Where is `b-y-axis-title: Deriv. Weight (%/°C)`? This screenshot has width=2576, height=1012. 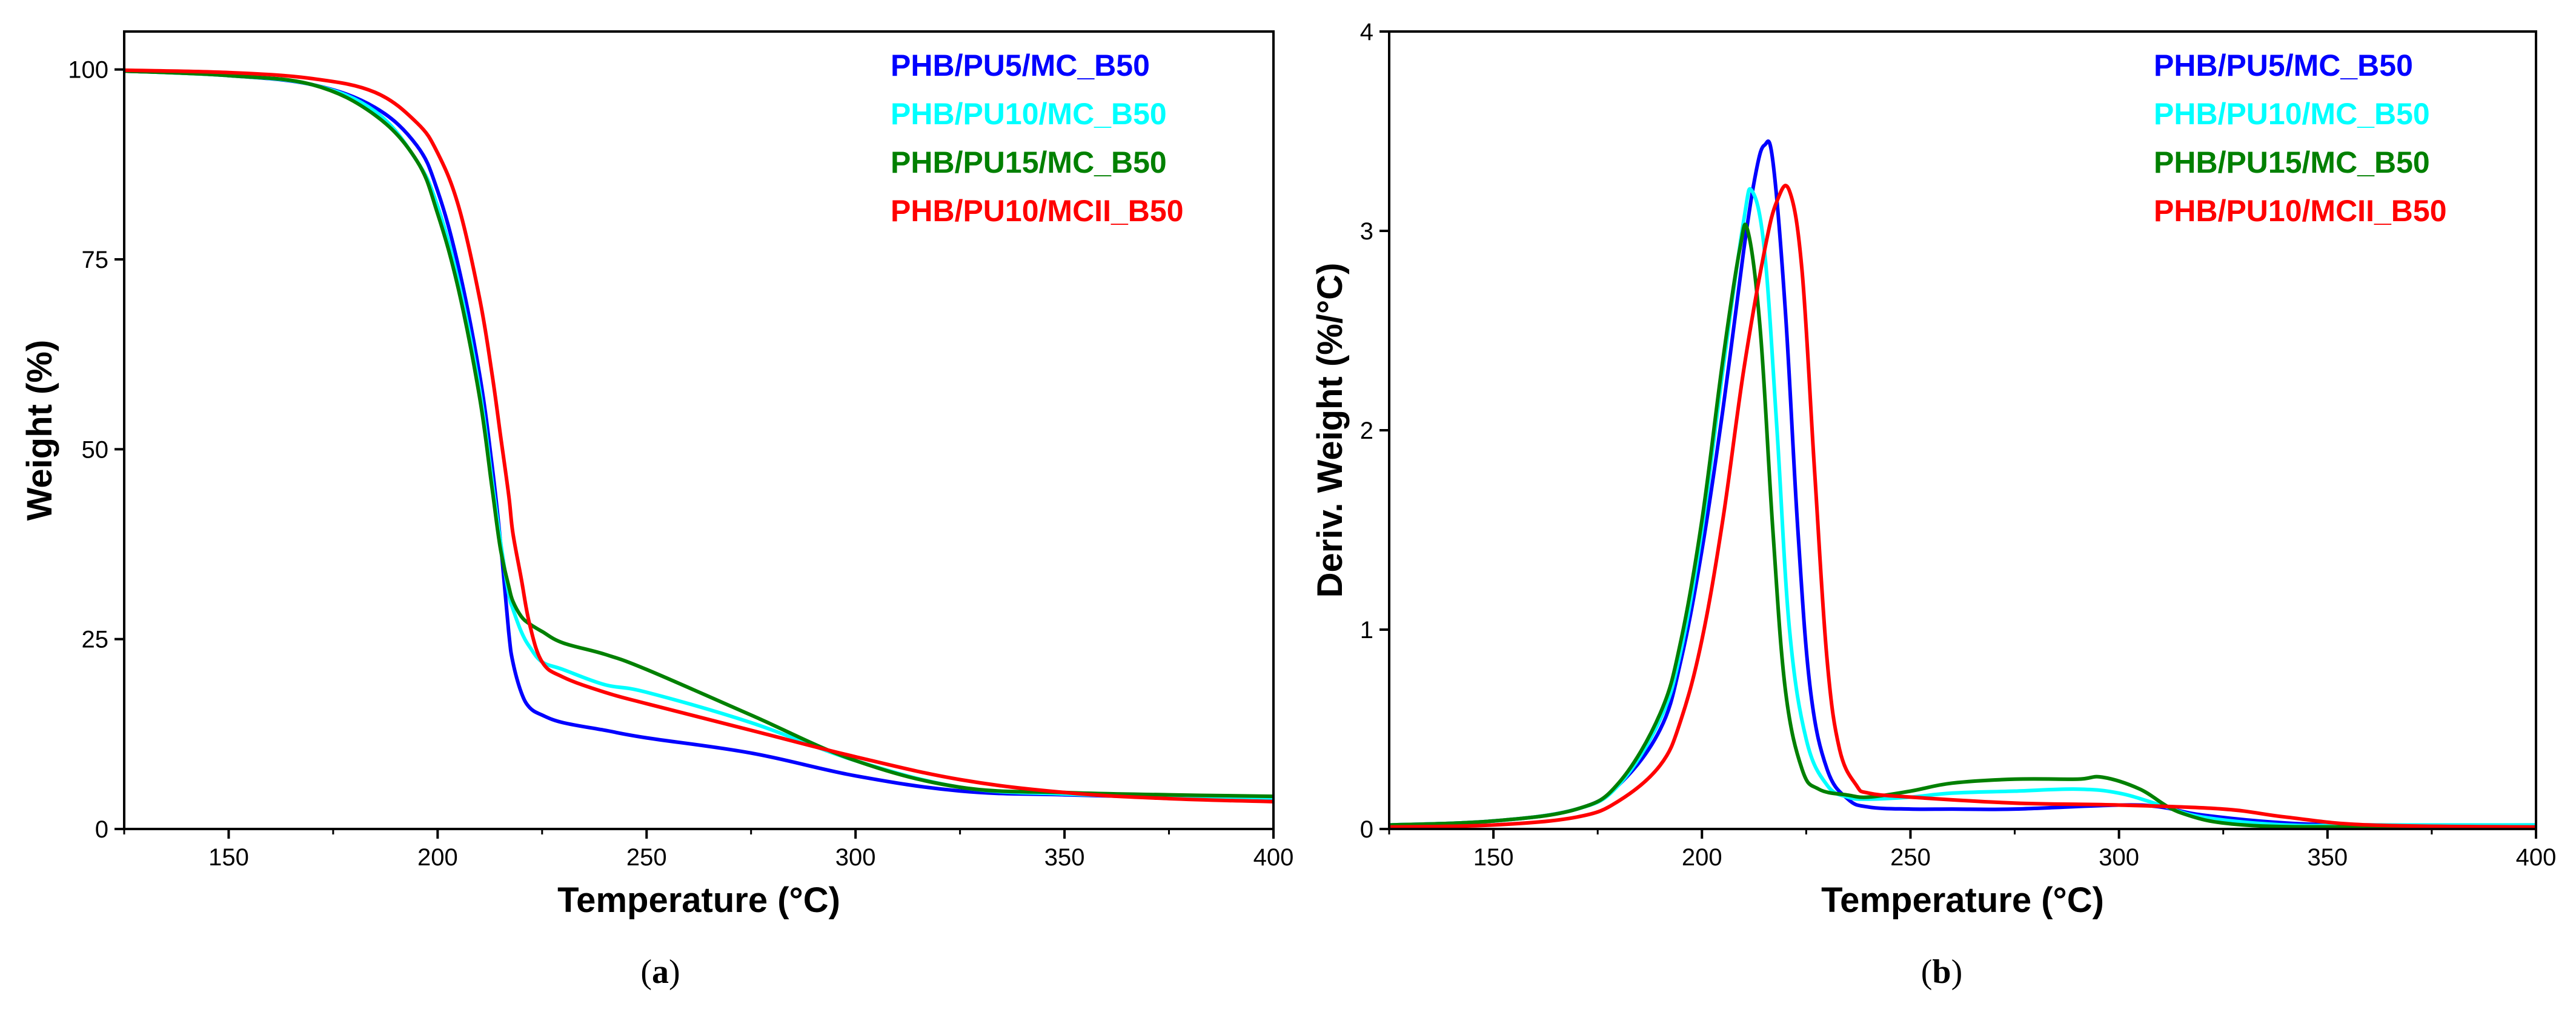 b-y-axis-title: Deriv. Weight (%/°C) is located at coordinates (1330, 430).